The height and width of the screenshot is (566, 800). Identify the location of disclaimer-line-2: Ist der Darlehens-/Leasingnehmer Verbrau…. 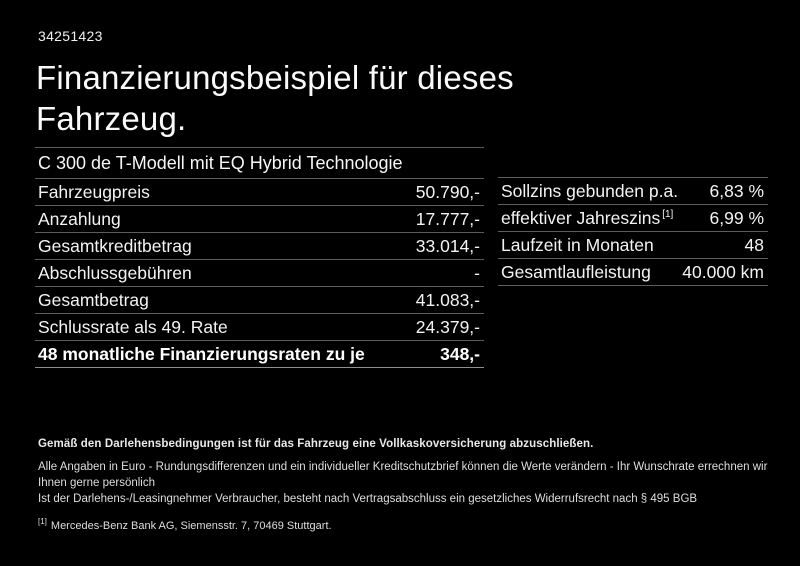
(368, 499).